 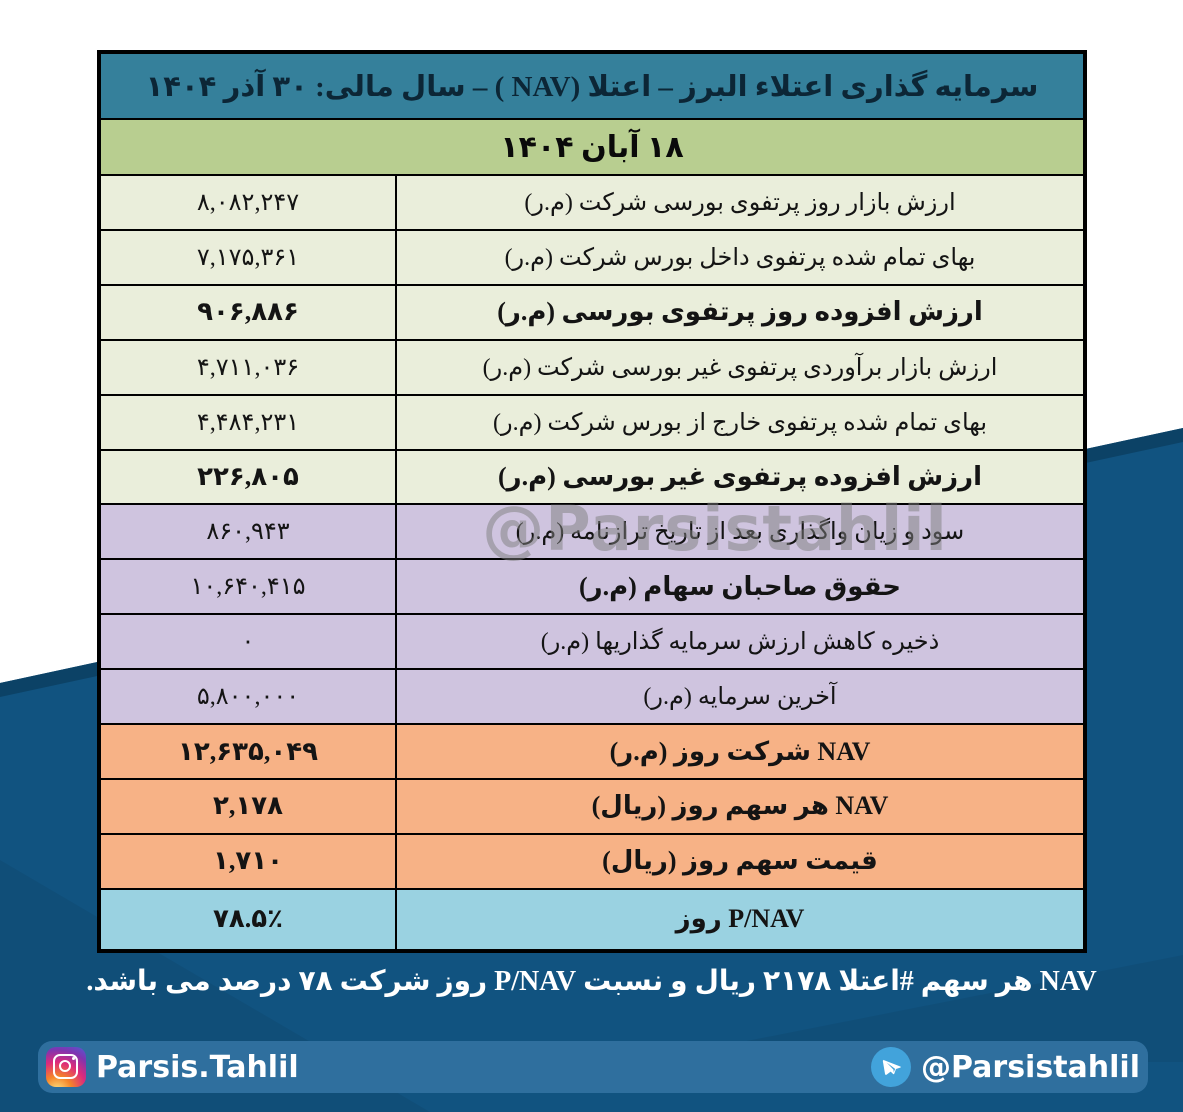 What do you see at coordinates (248, 697) in the screenshot?
I see `row-value: ۵,۸۰۰,۰۰۰` at bounding box center [248, 697].